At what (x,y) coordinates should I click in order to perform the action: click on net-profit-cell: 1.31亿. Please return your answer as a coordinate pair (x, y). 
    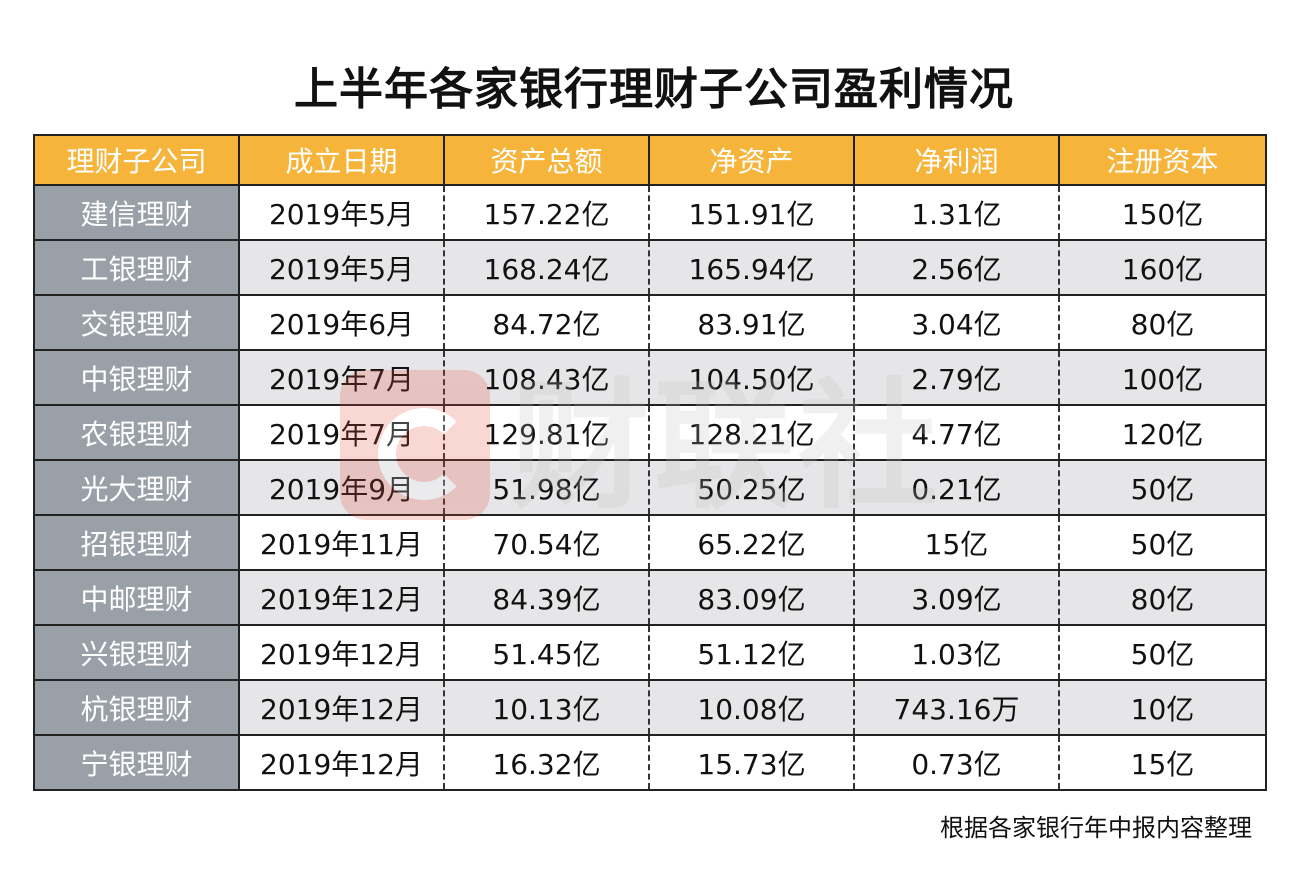
    Looking at the image, I should click on (956, 212).